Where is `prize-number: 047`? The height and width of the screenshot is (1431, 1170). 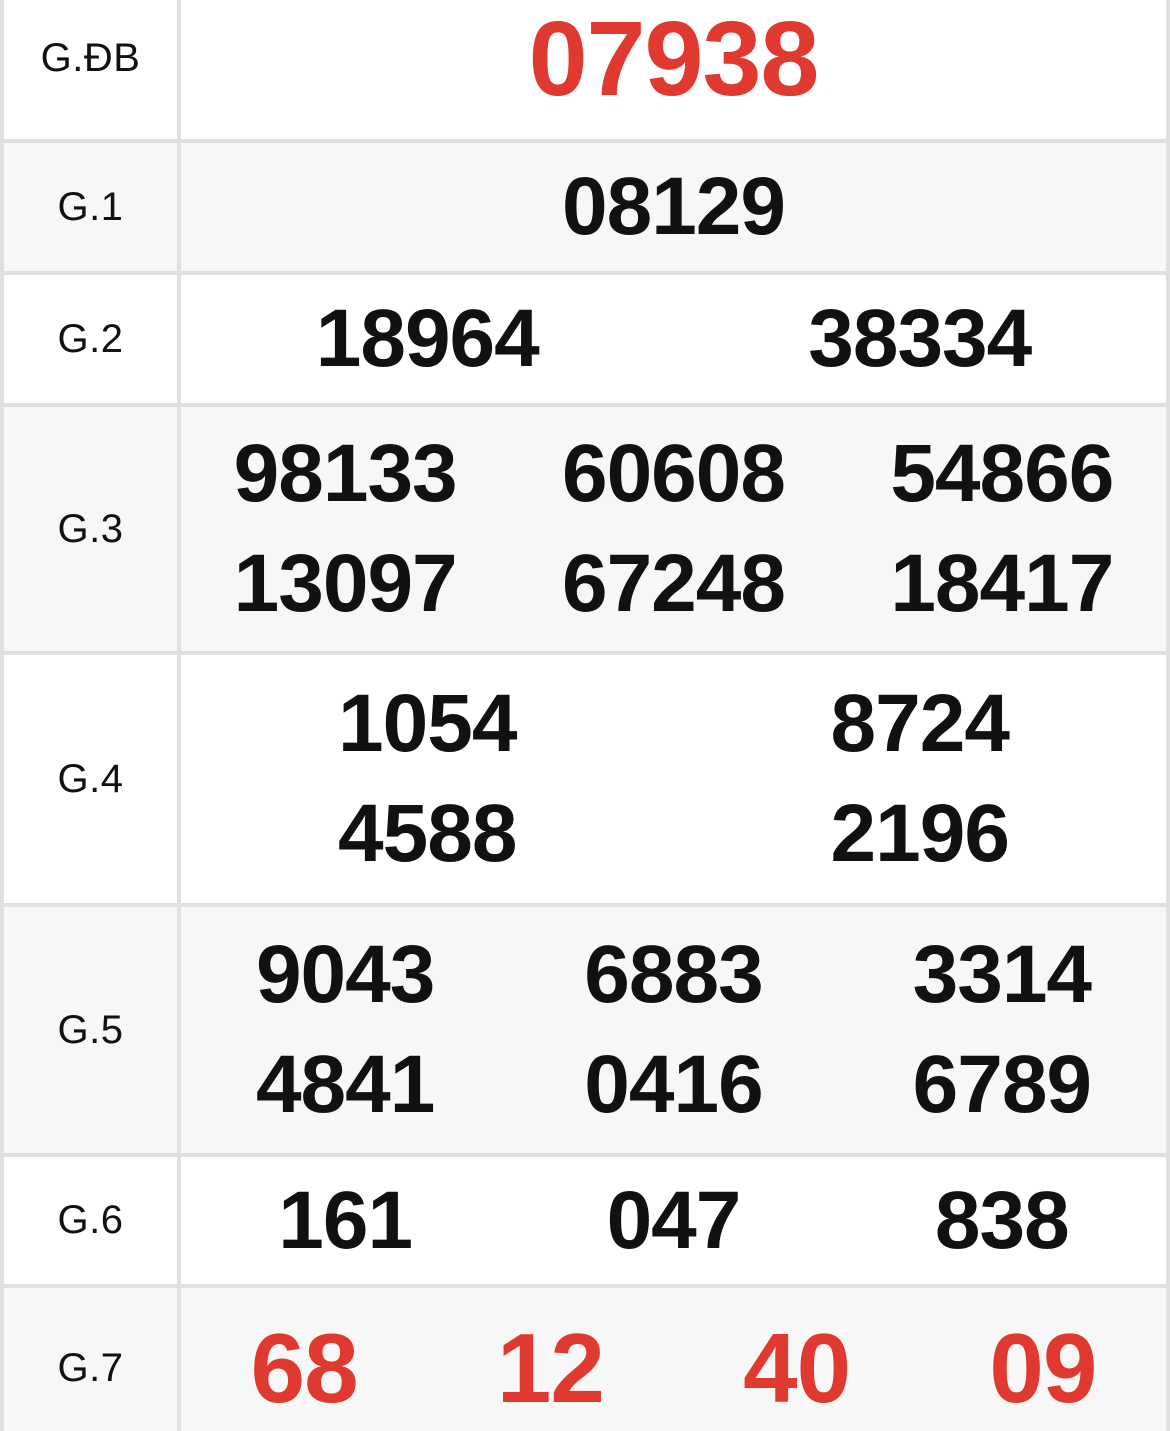 prize-number: 047 is located at coordinates (674, 1220).